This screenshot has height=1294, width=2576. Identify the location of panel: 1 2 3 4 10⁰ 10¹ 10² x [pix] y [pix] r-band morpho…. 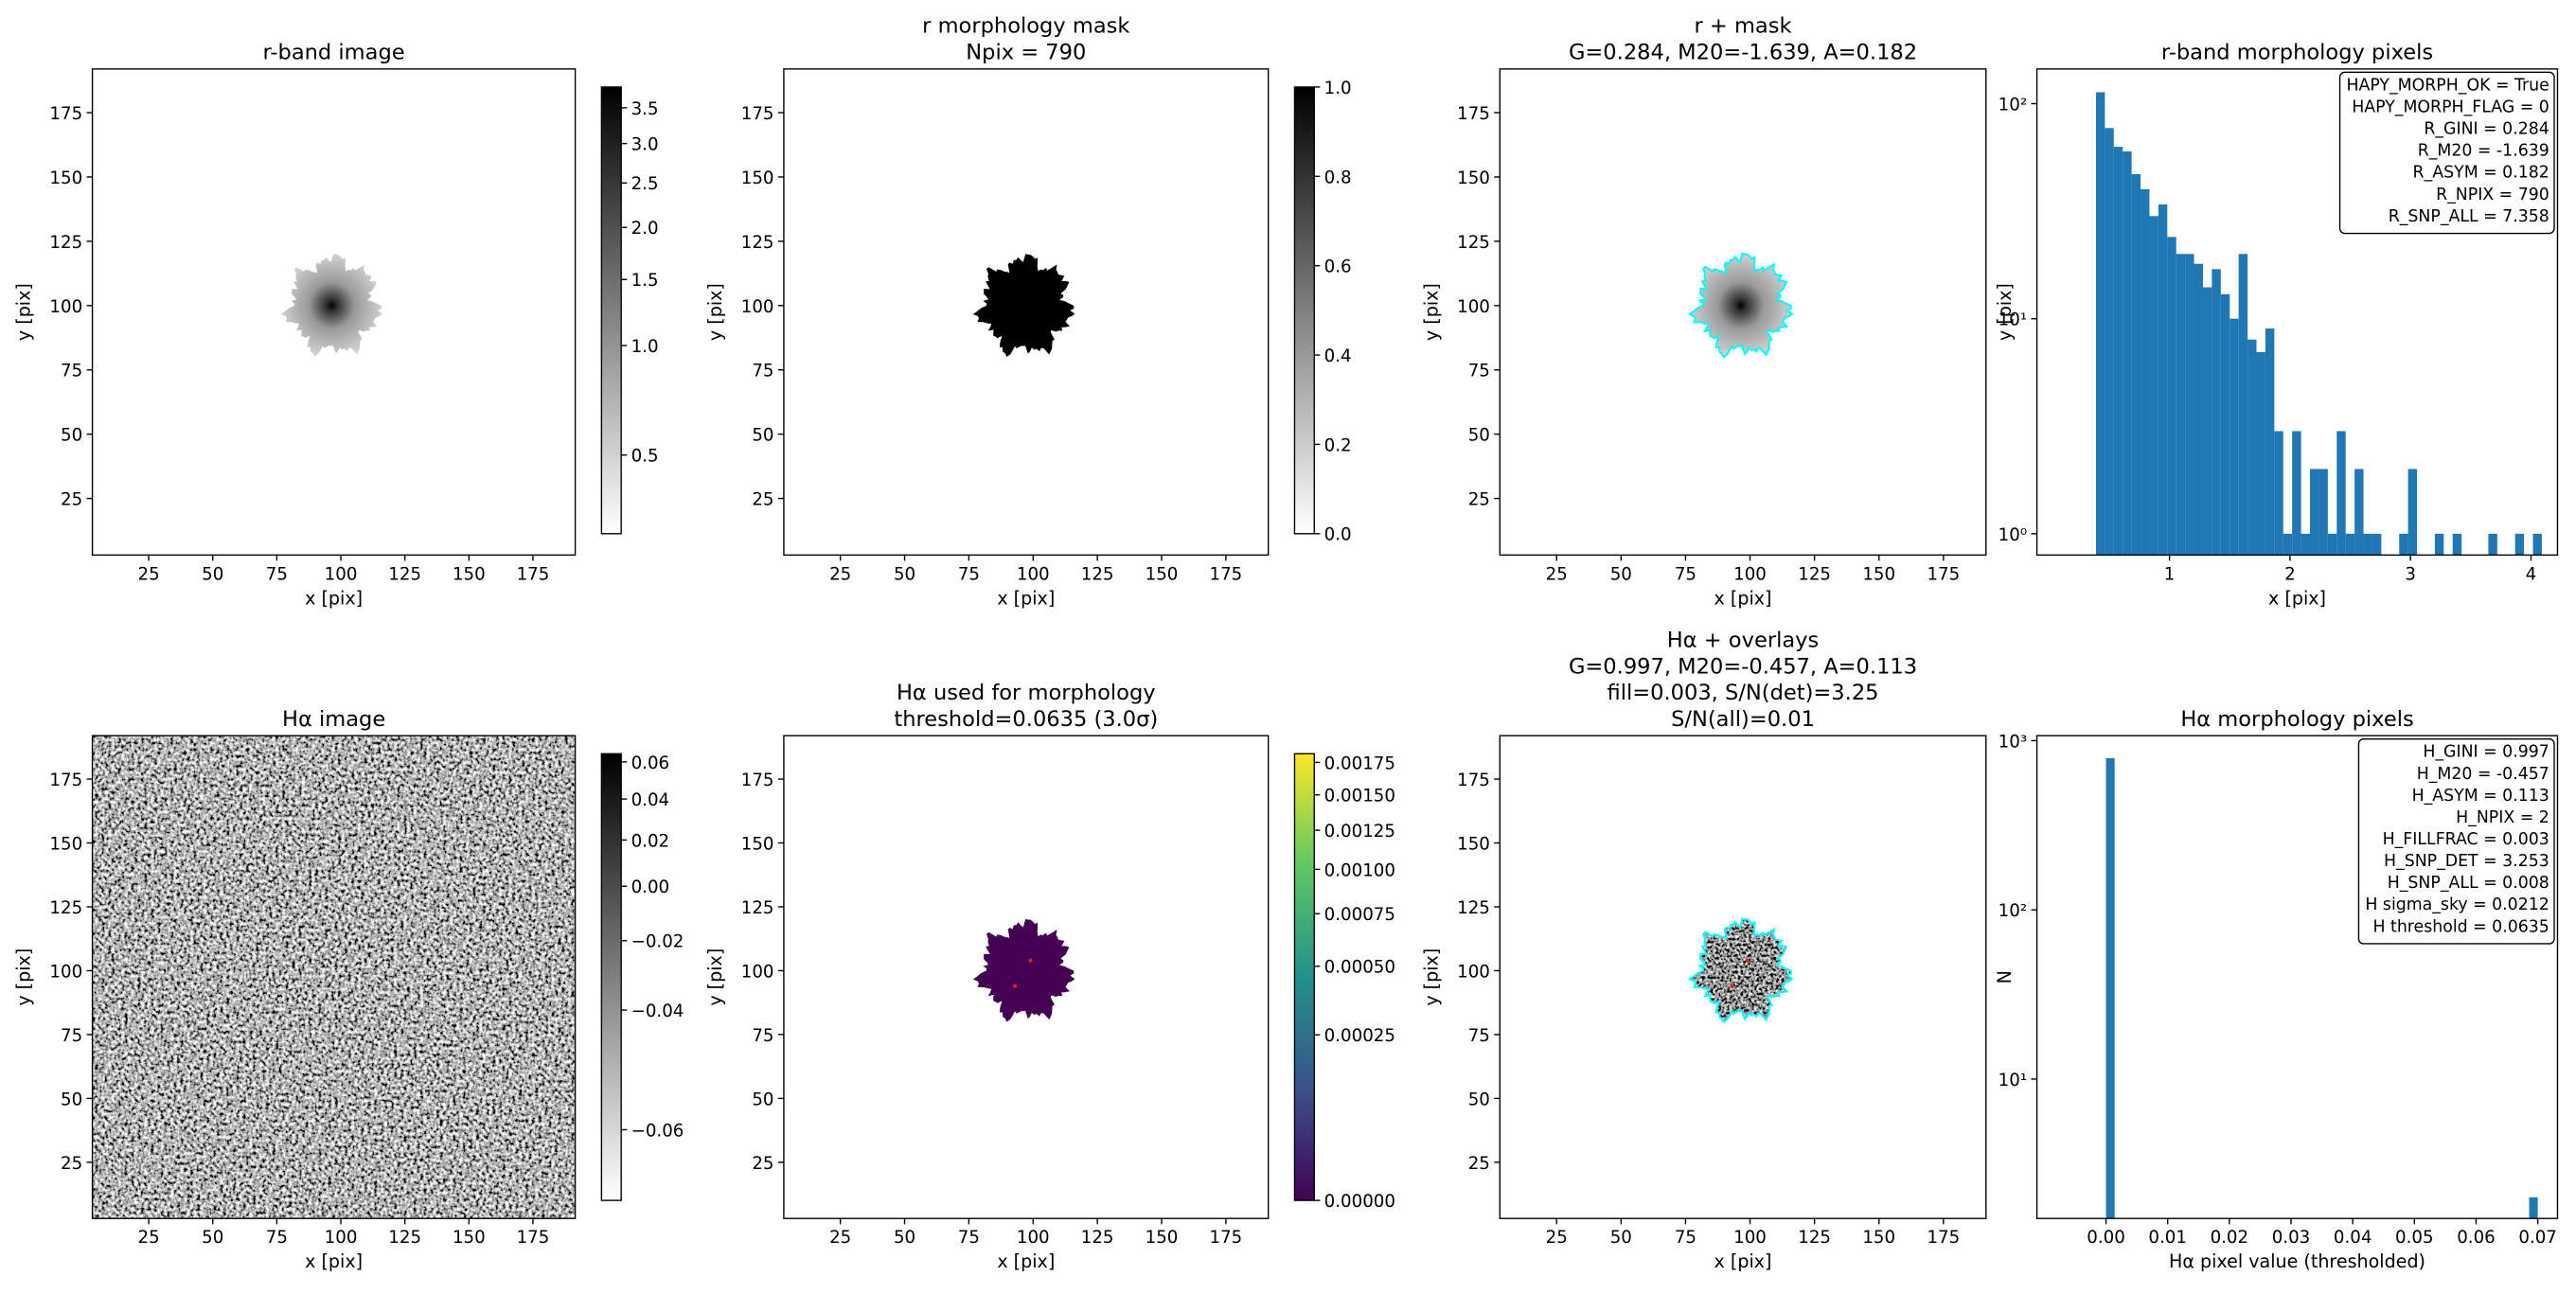
(2277, 324).